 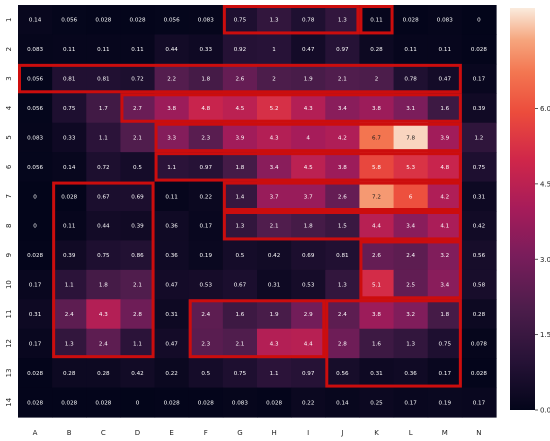 I want to click on cell-value-label: 3.2, so click(x=410, y=315).